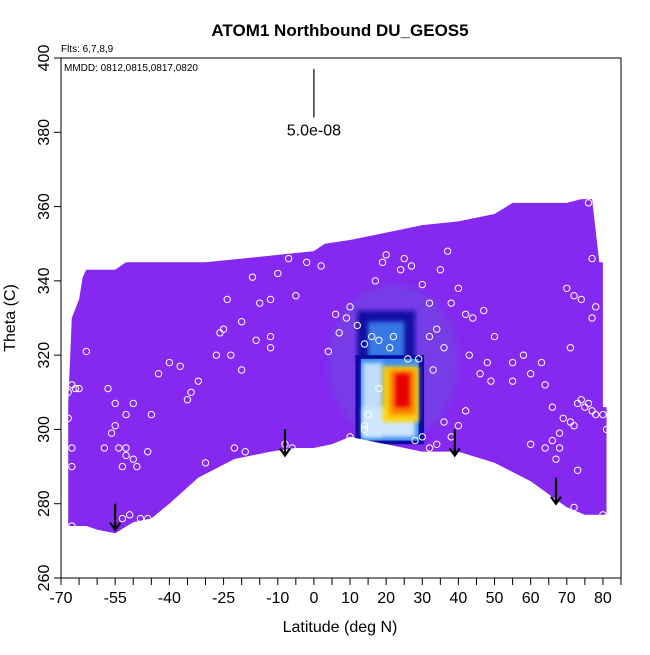 The image size is (650, 655). What do you see at coordinates (314, 130) in the screenshot?
I see `scale-bar-label: 5.0e-08` at bounding box center [314, 130].